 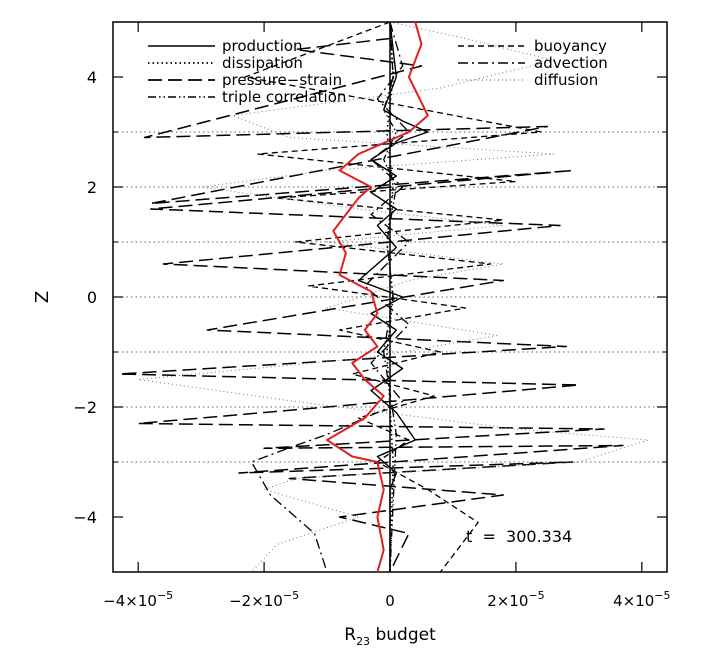 I want to click on y-tick-label-1: 2, so click(x=92, y=187).